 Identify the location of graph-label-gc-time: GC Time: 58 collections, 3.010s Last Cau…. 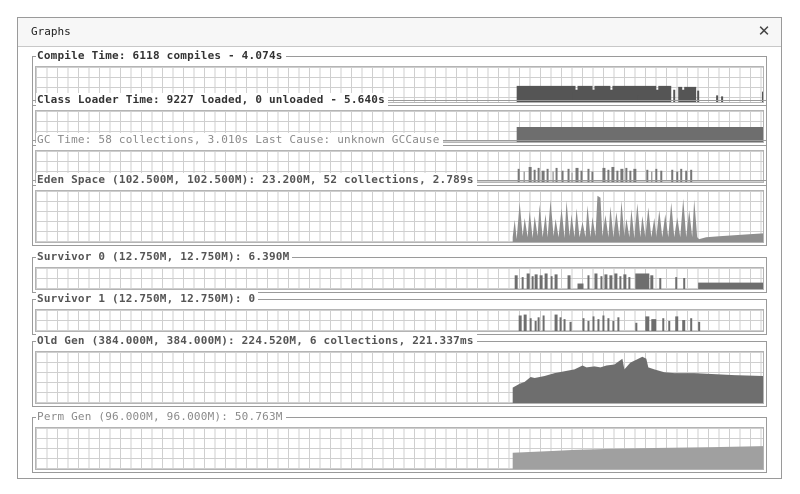
(239, 139).